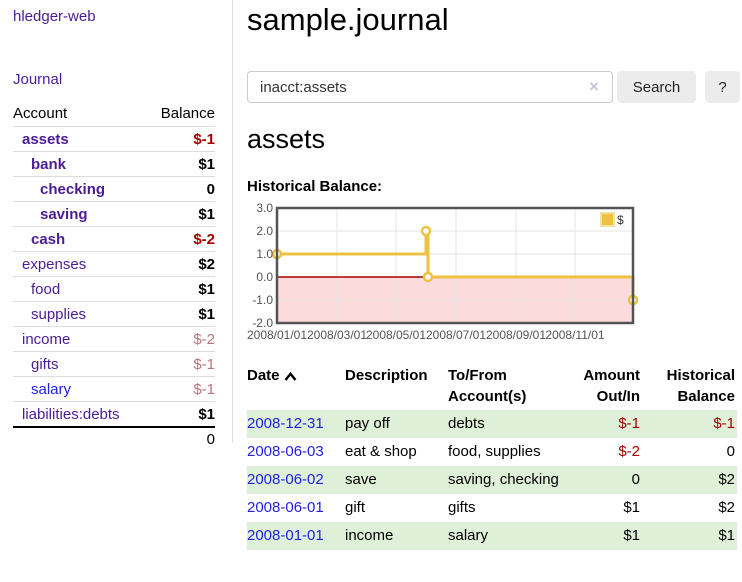 This screenshot has width=742, height=582. What do you see at coordinates (611, 386) in the screenshot?
I see `amount-column-header: Amount Out/In` at bounding box center [611, 386].